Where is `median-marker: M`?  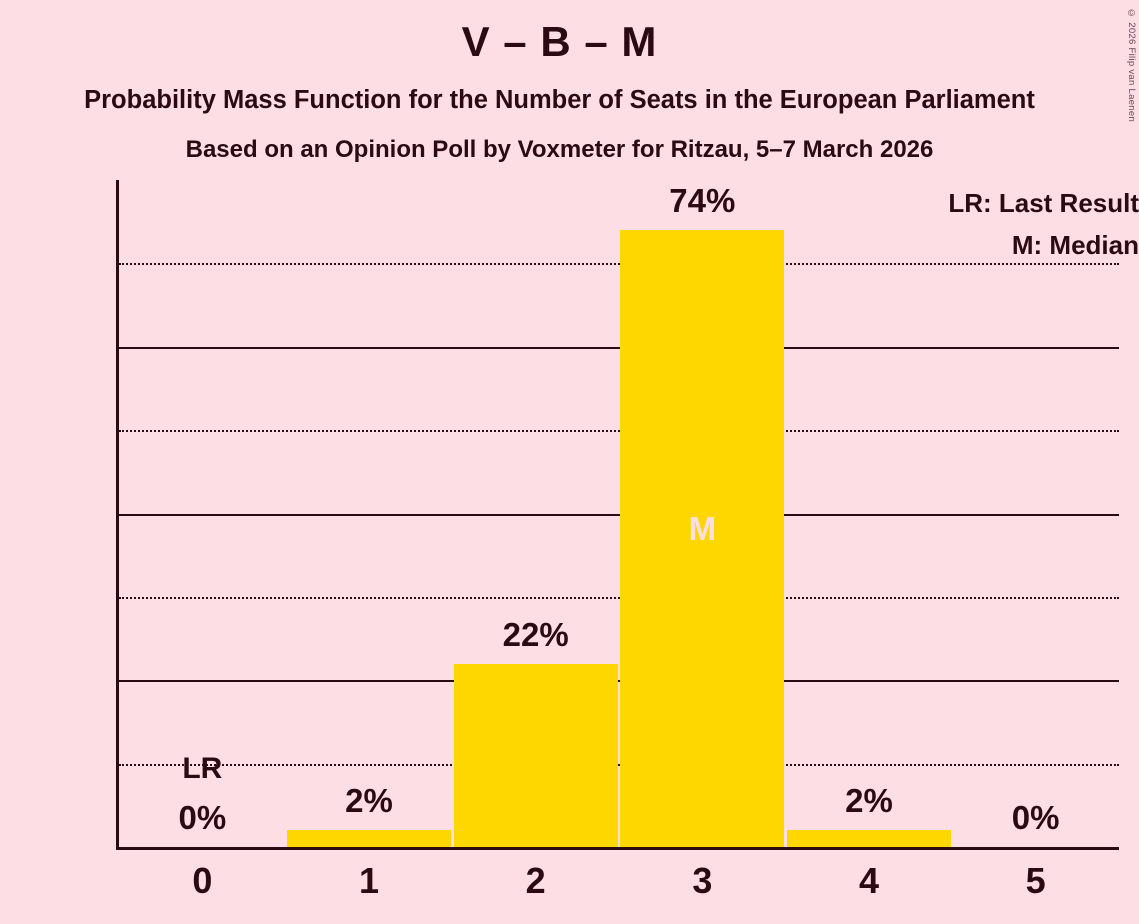 median-marker: M is located at coordinates (702, 528).